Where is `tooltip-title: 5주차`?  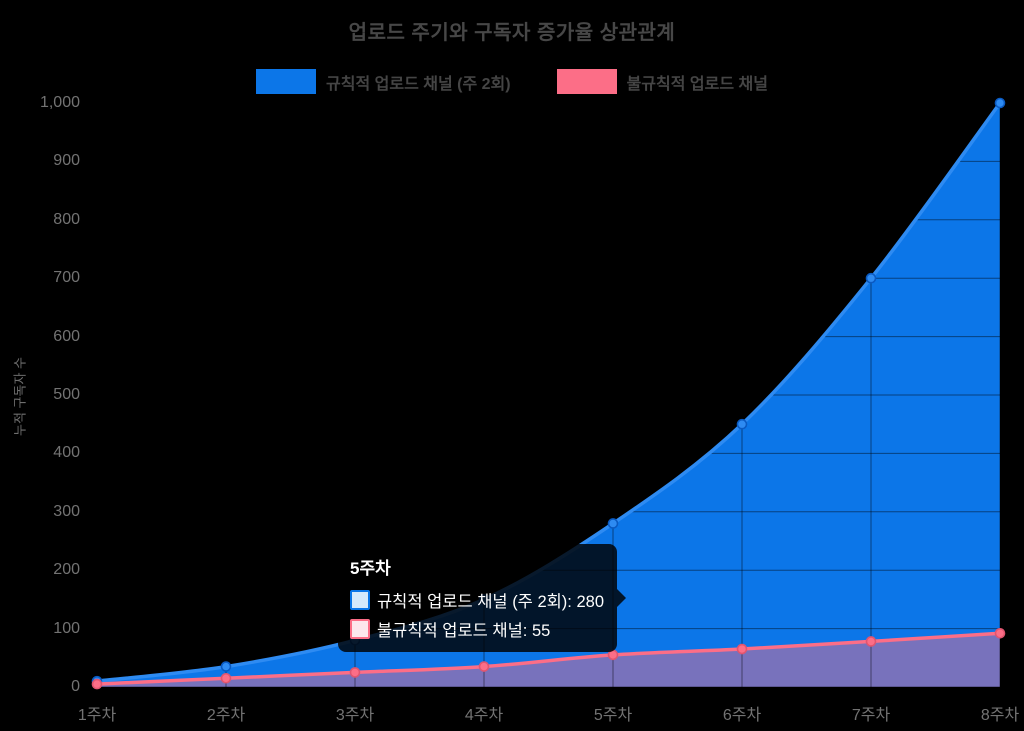
tooltip-title: 5주차 is located at coordinates (370, 568).